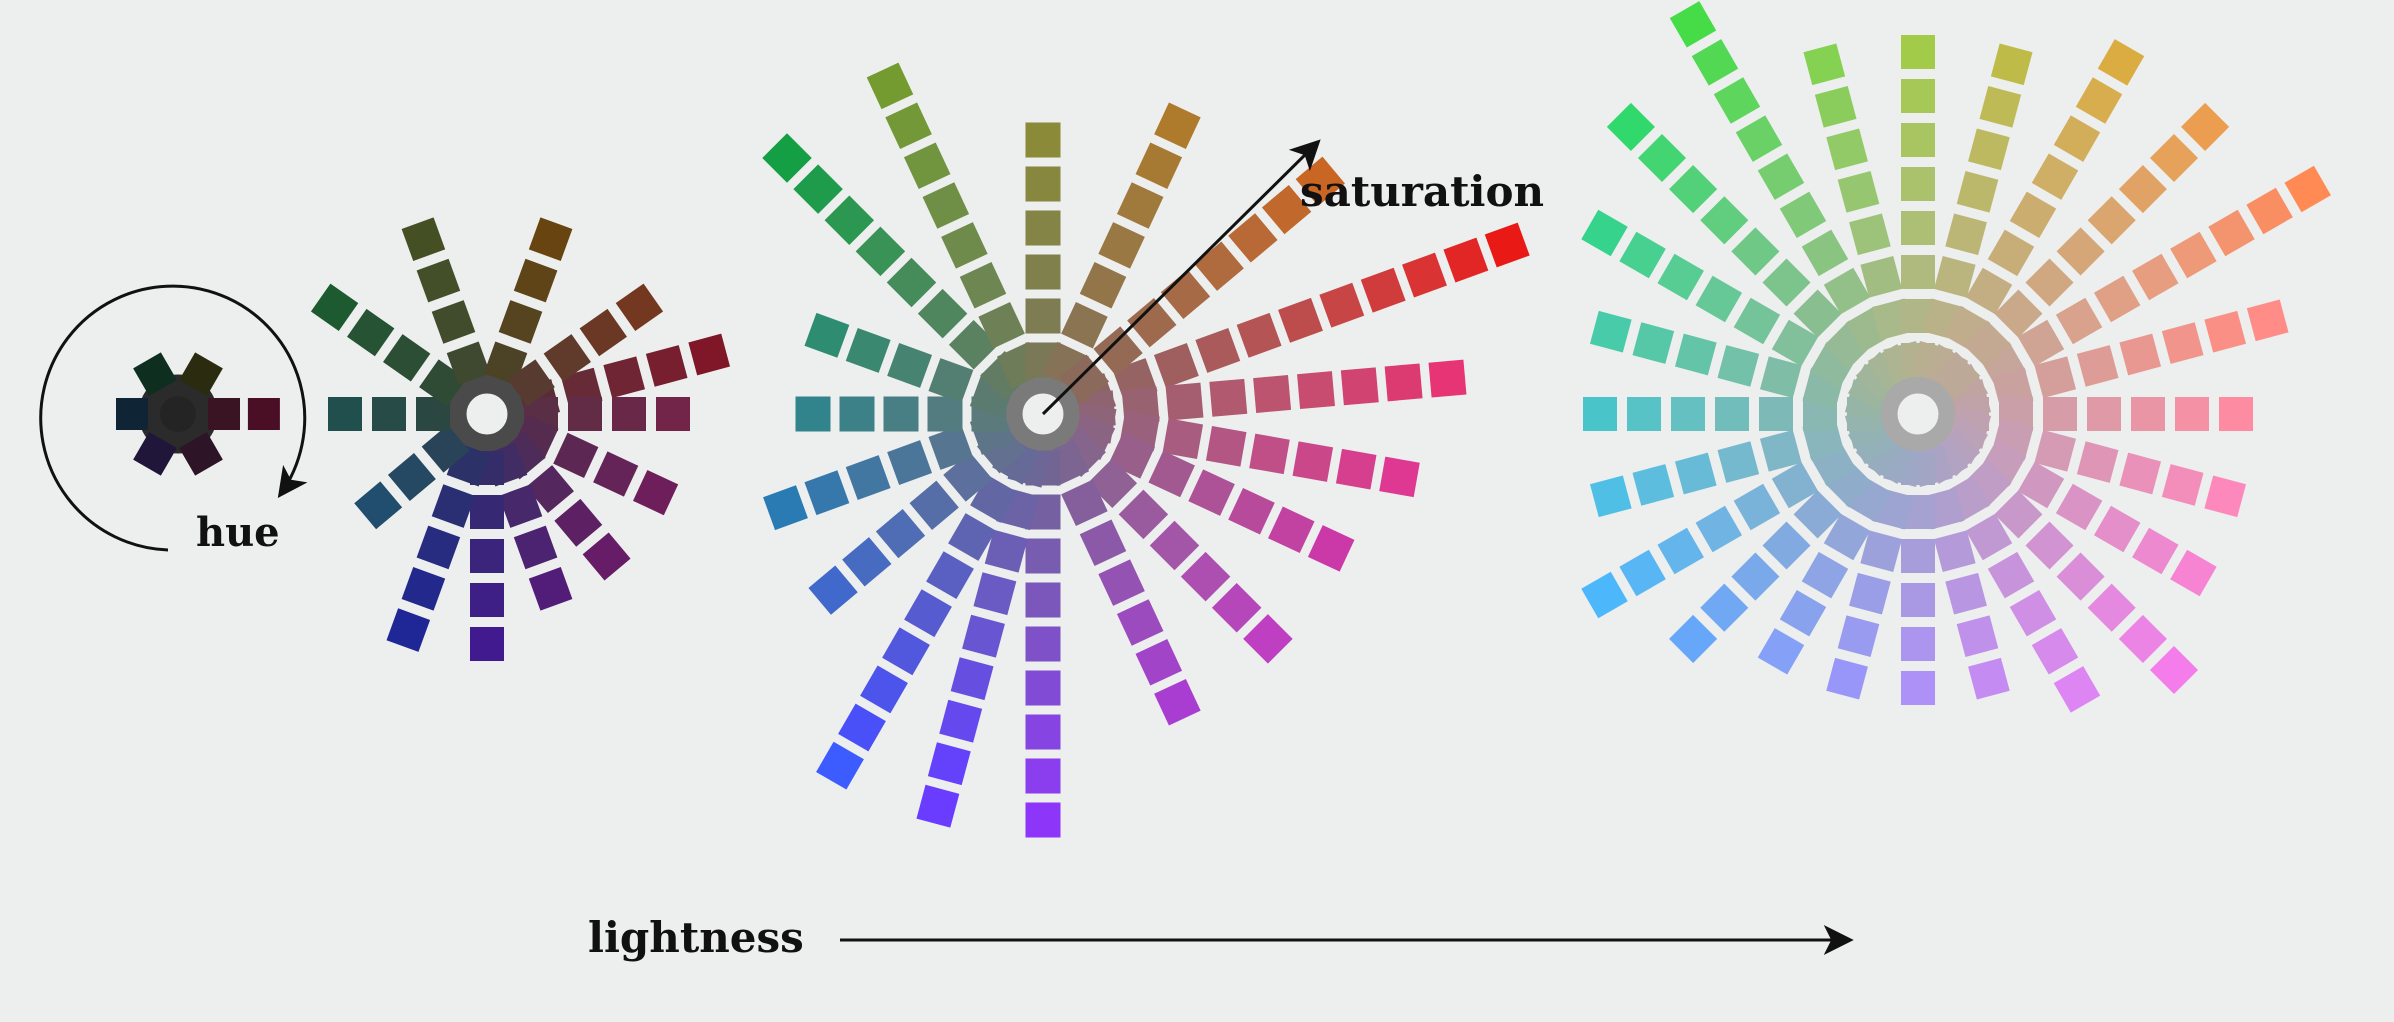 This screenshot has width=2394, height=1022. I want to click on lightness-label: lightness, so click(696, 937).